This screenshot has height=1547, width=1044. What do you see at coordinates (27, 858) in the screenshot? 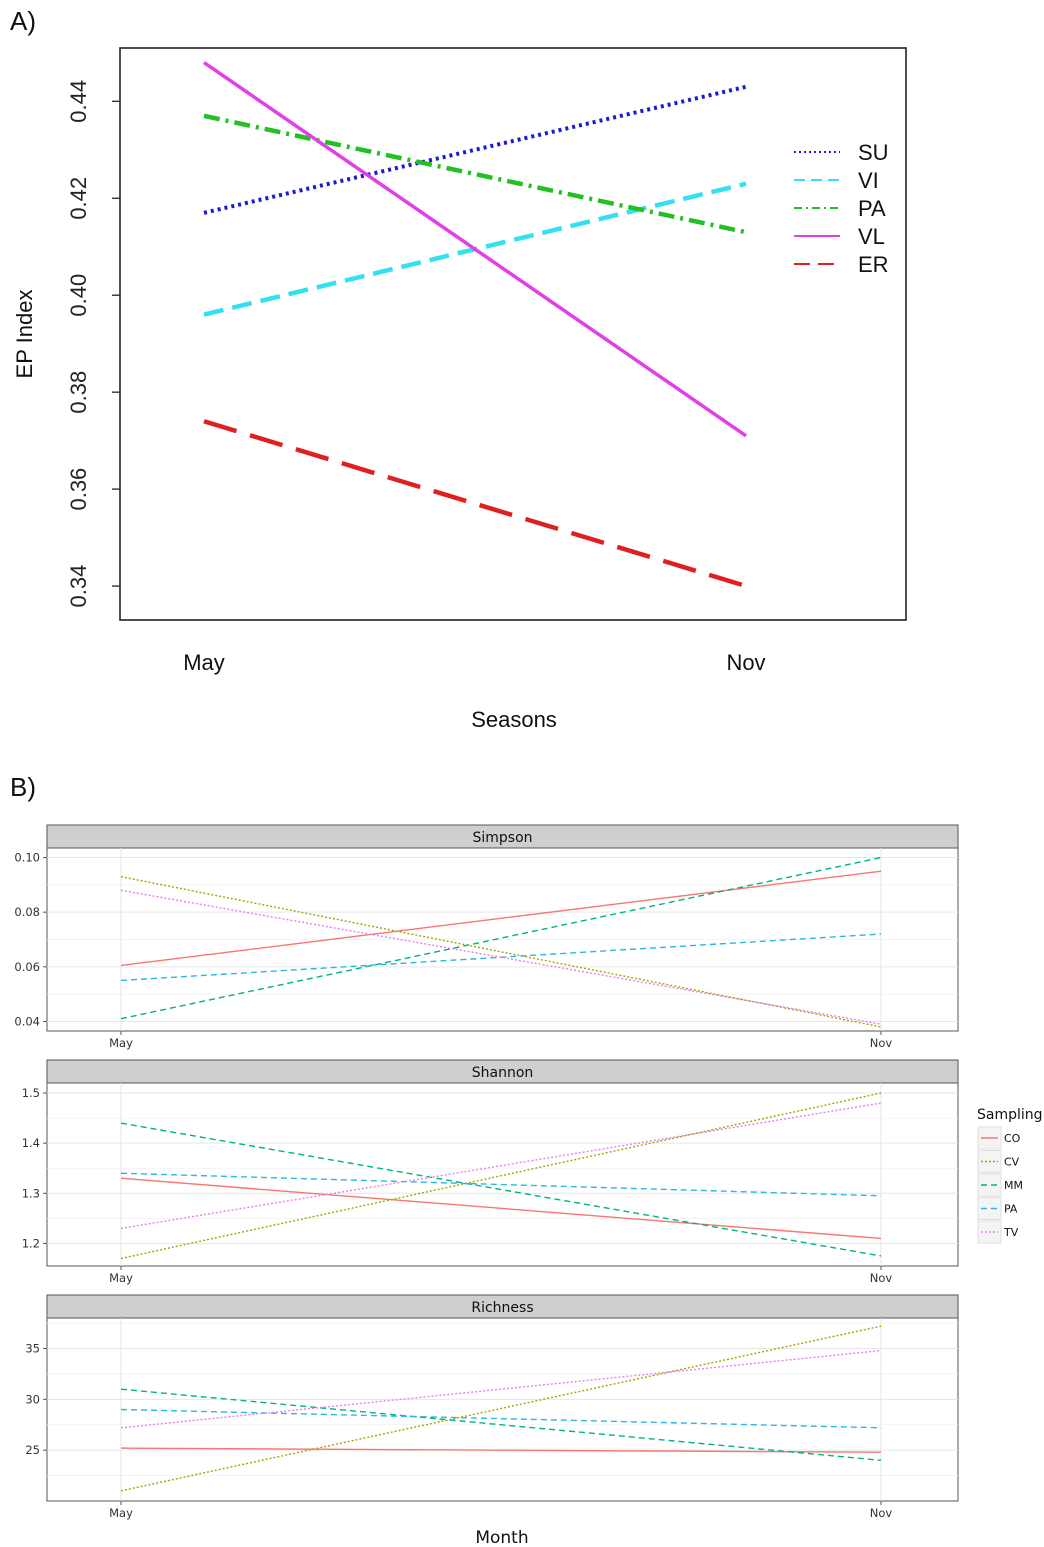
I see `y-tick-label: 0.10` at bounding box center [27, 858].